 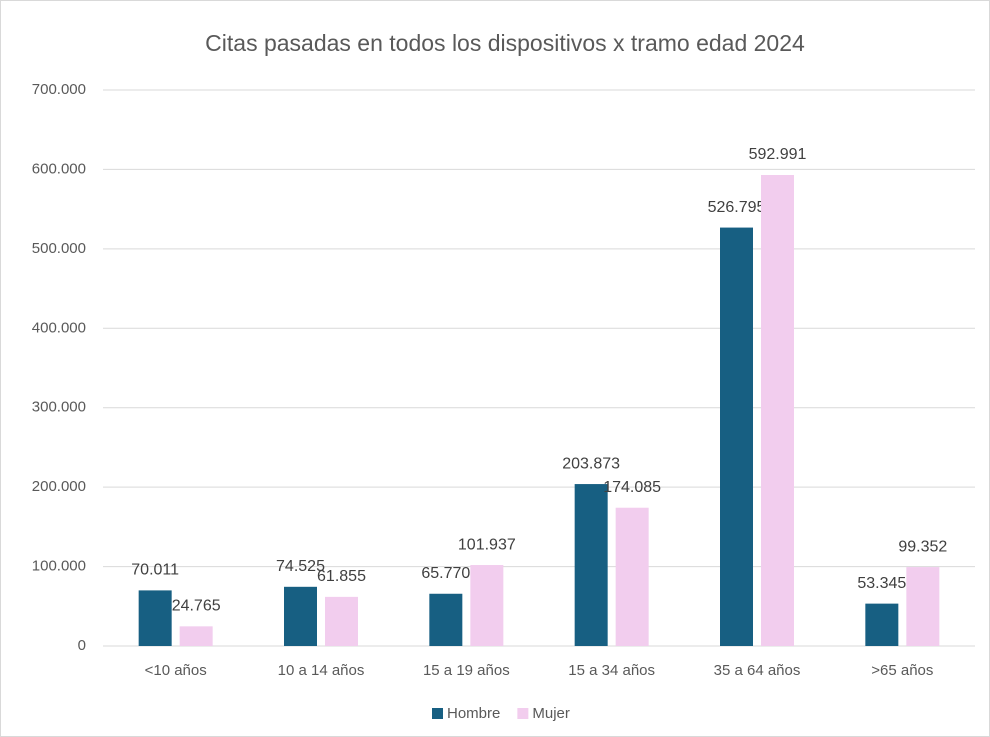 What do you see at coordinates (59, 89) in the screenshot?
I see `y-tick-label: 700.000` at bounding box center [59, 89].